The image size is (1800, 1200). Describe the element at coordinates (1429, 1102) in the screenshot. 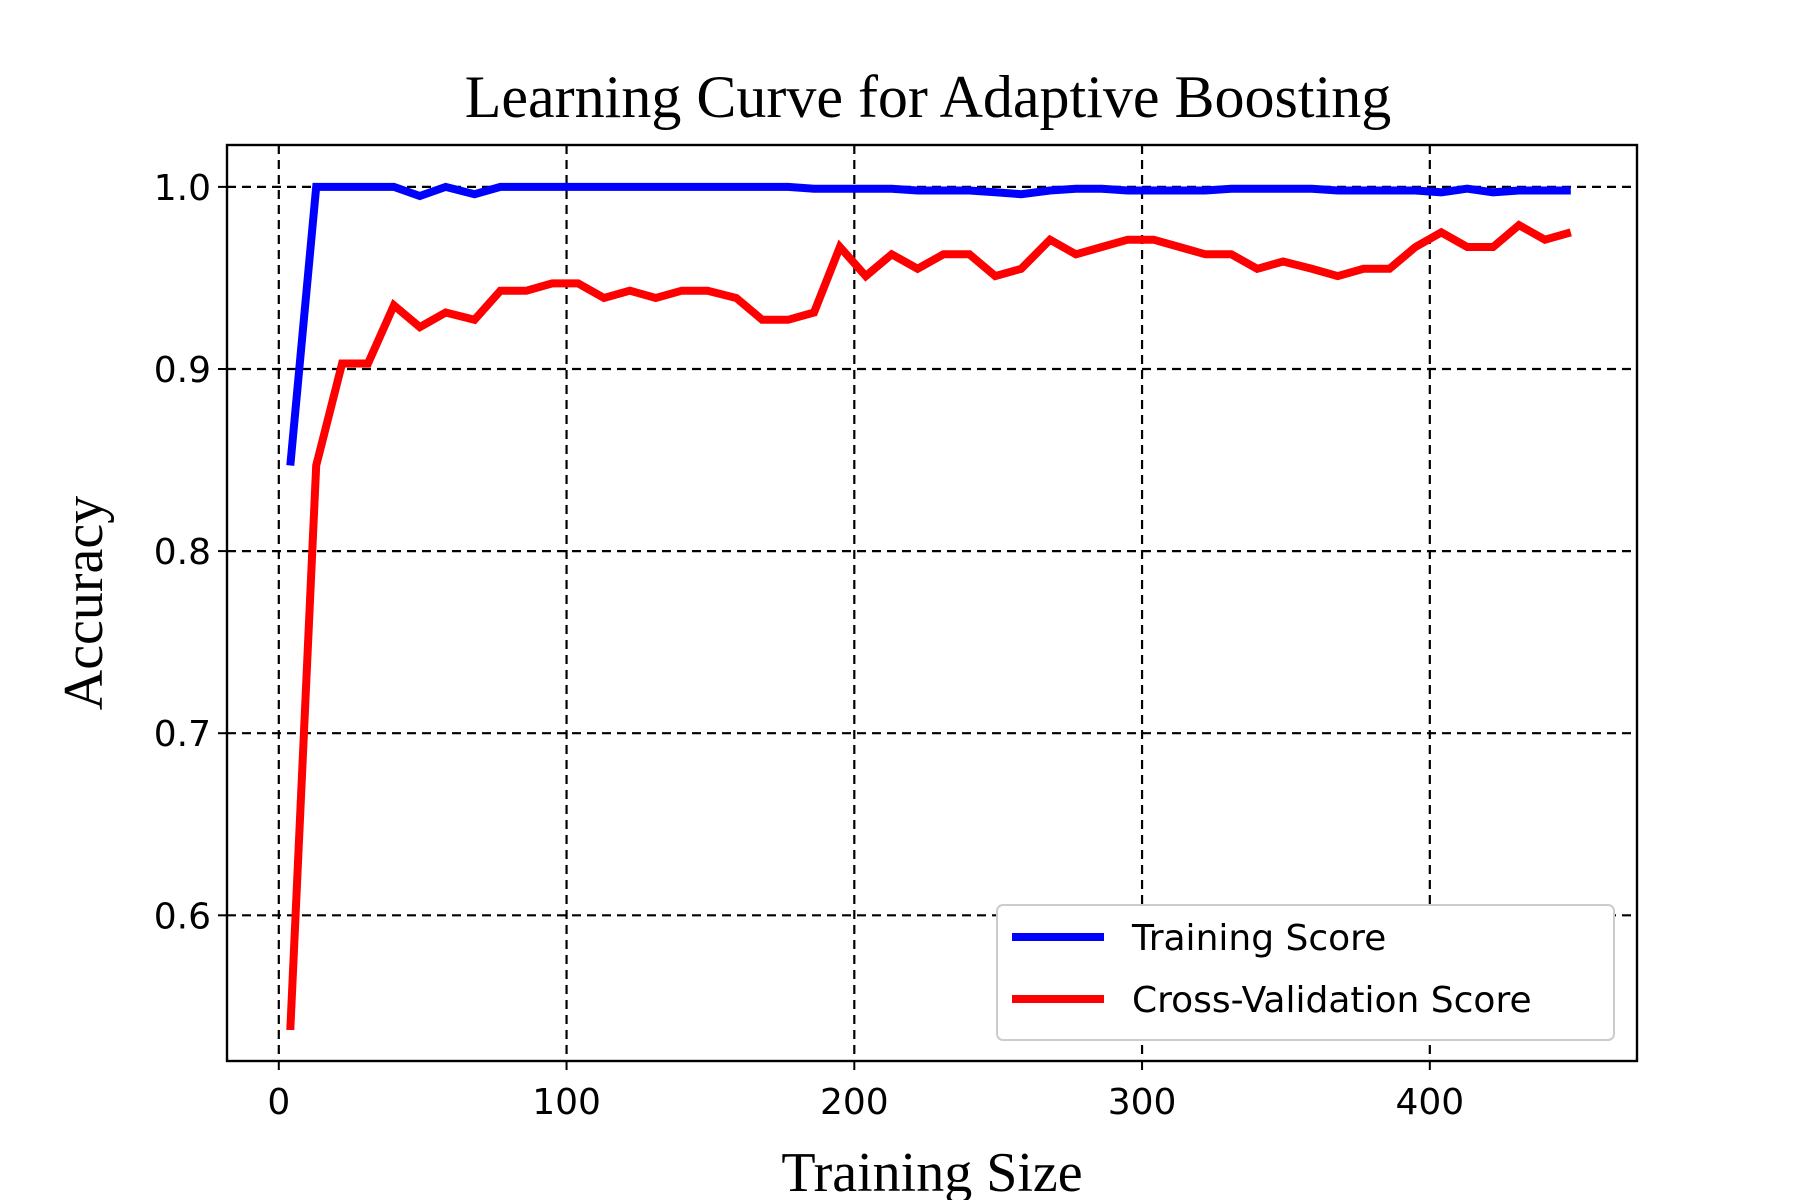

I see `x-tick-label: 400` at that location.